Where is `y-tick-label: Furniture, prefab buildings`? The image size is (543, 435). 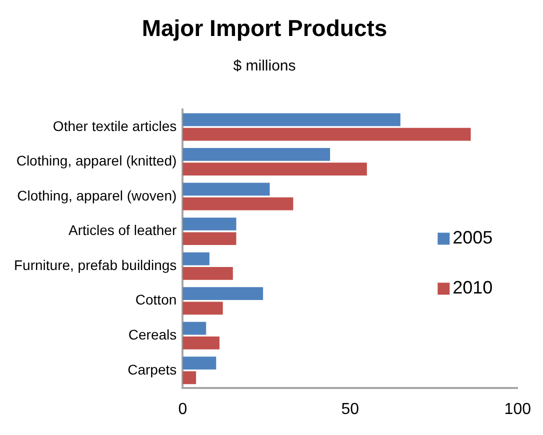 y-tick-label: Furniture, prefab buildings is located at coordinates (95, 264).